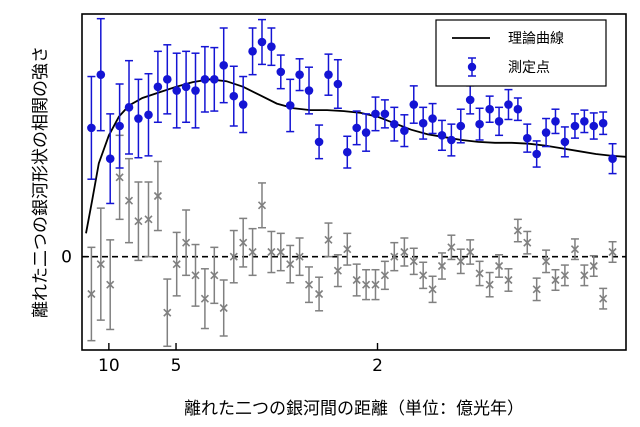 This screenshot has width=640, height=427. I want to click on x-axis-title: 離れた二つの銀河間の距離（単位：億光年）, so click(354, 409).